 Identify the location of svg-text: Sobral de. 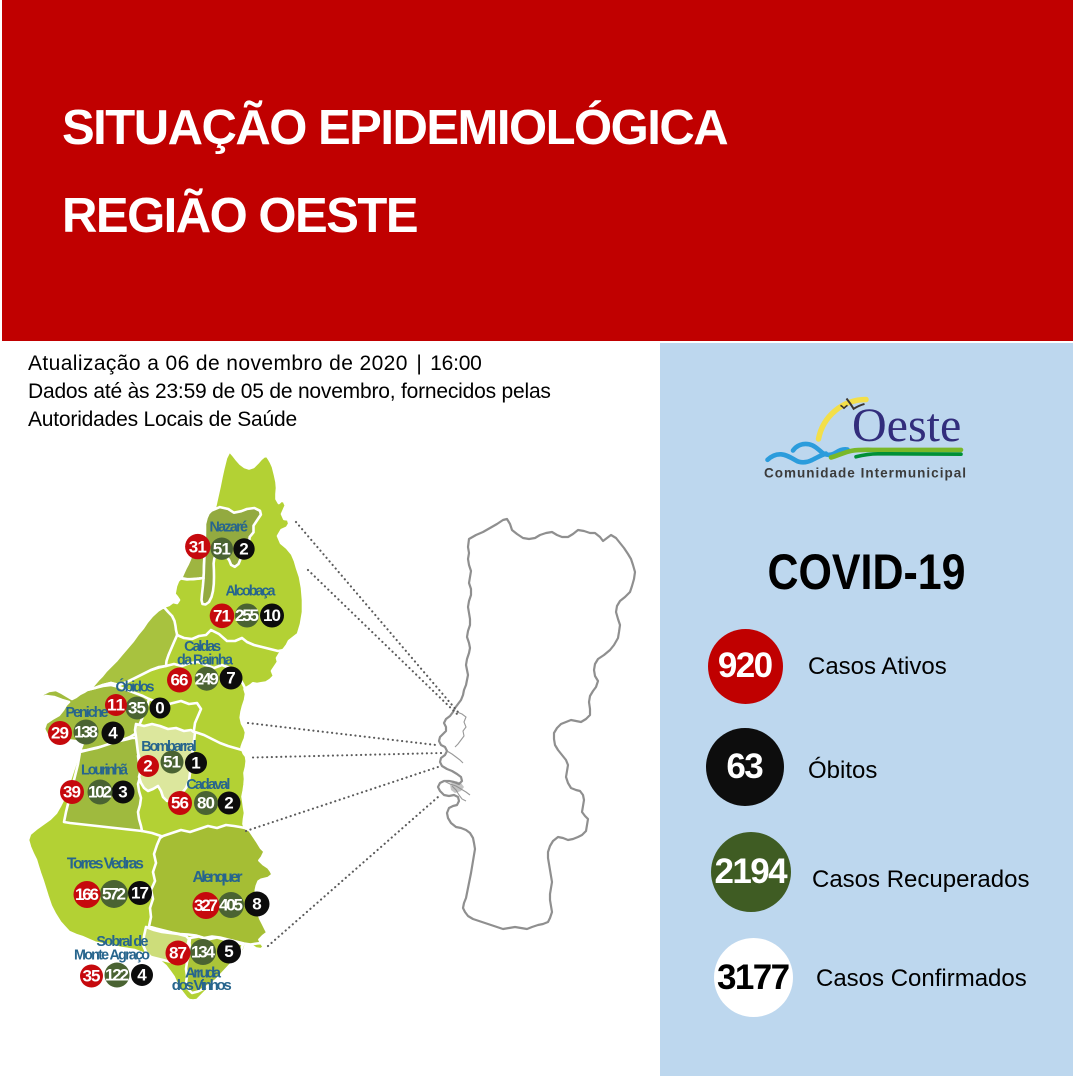
(122, 942).